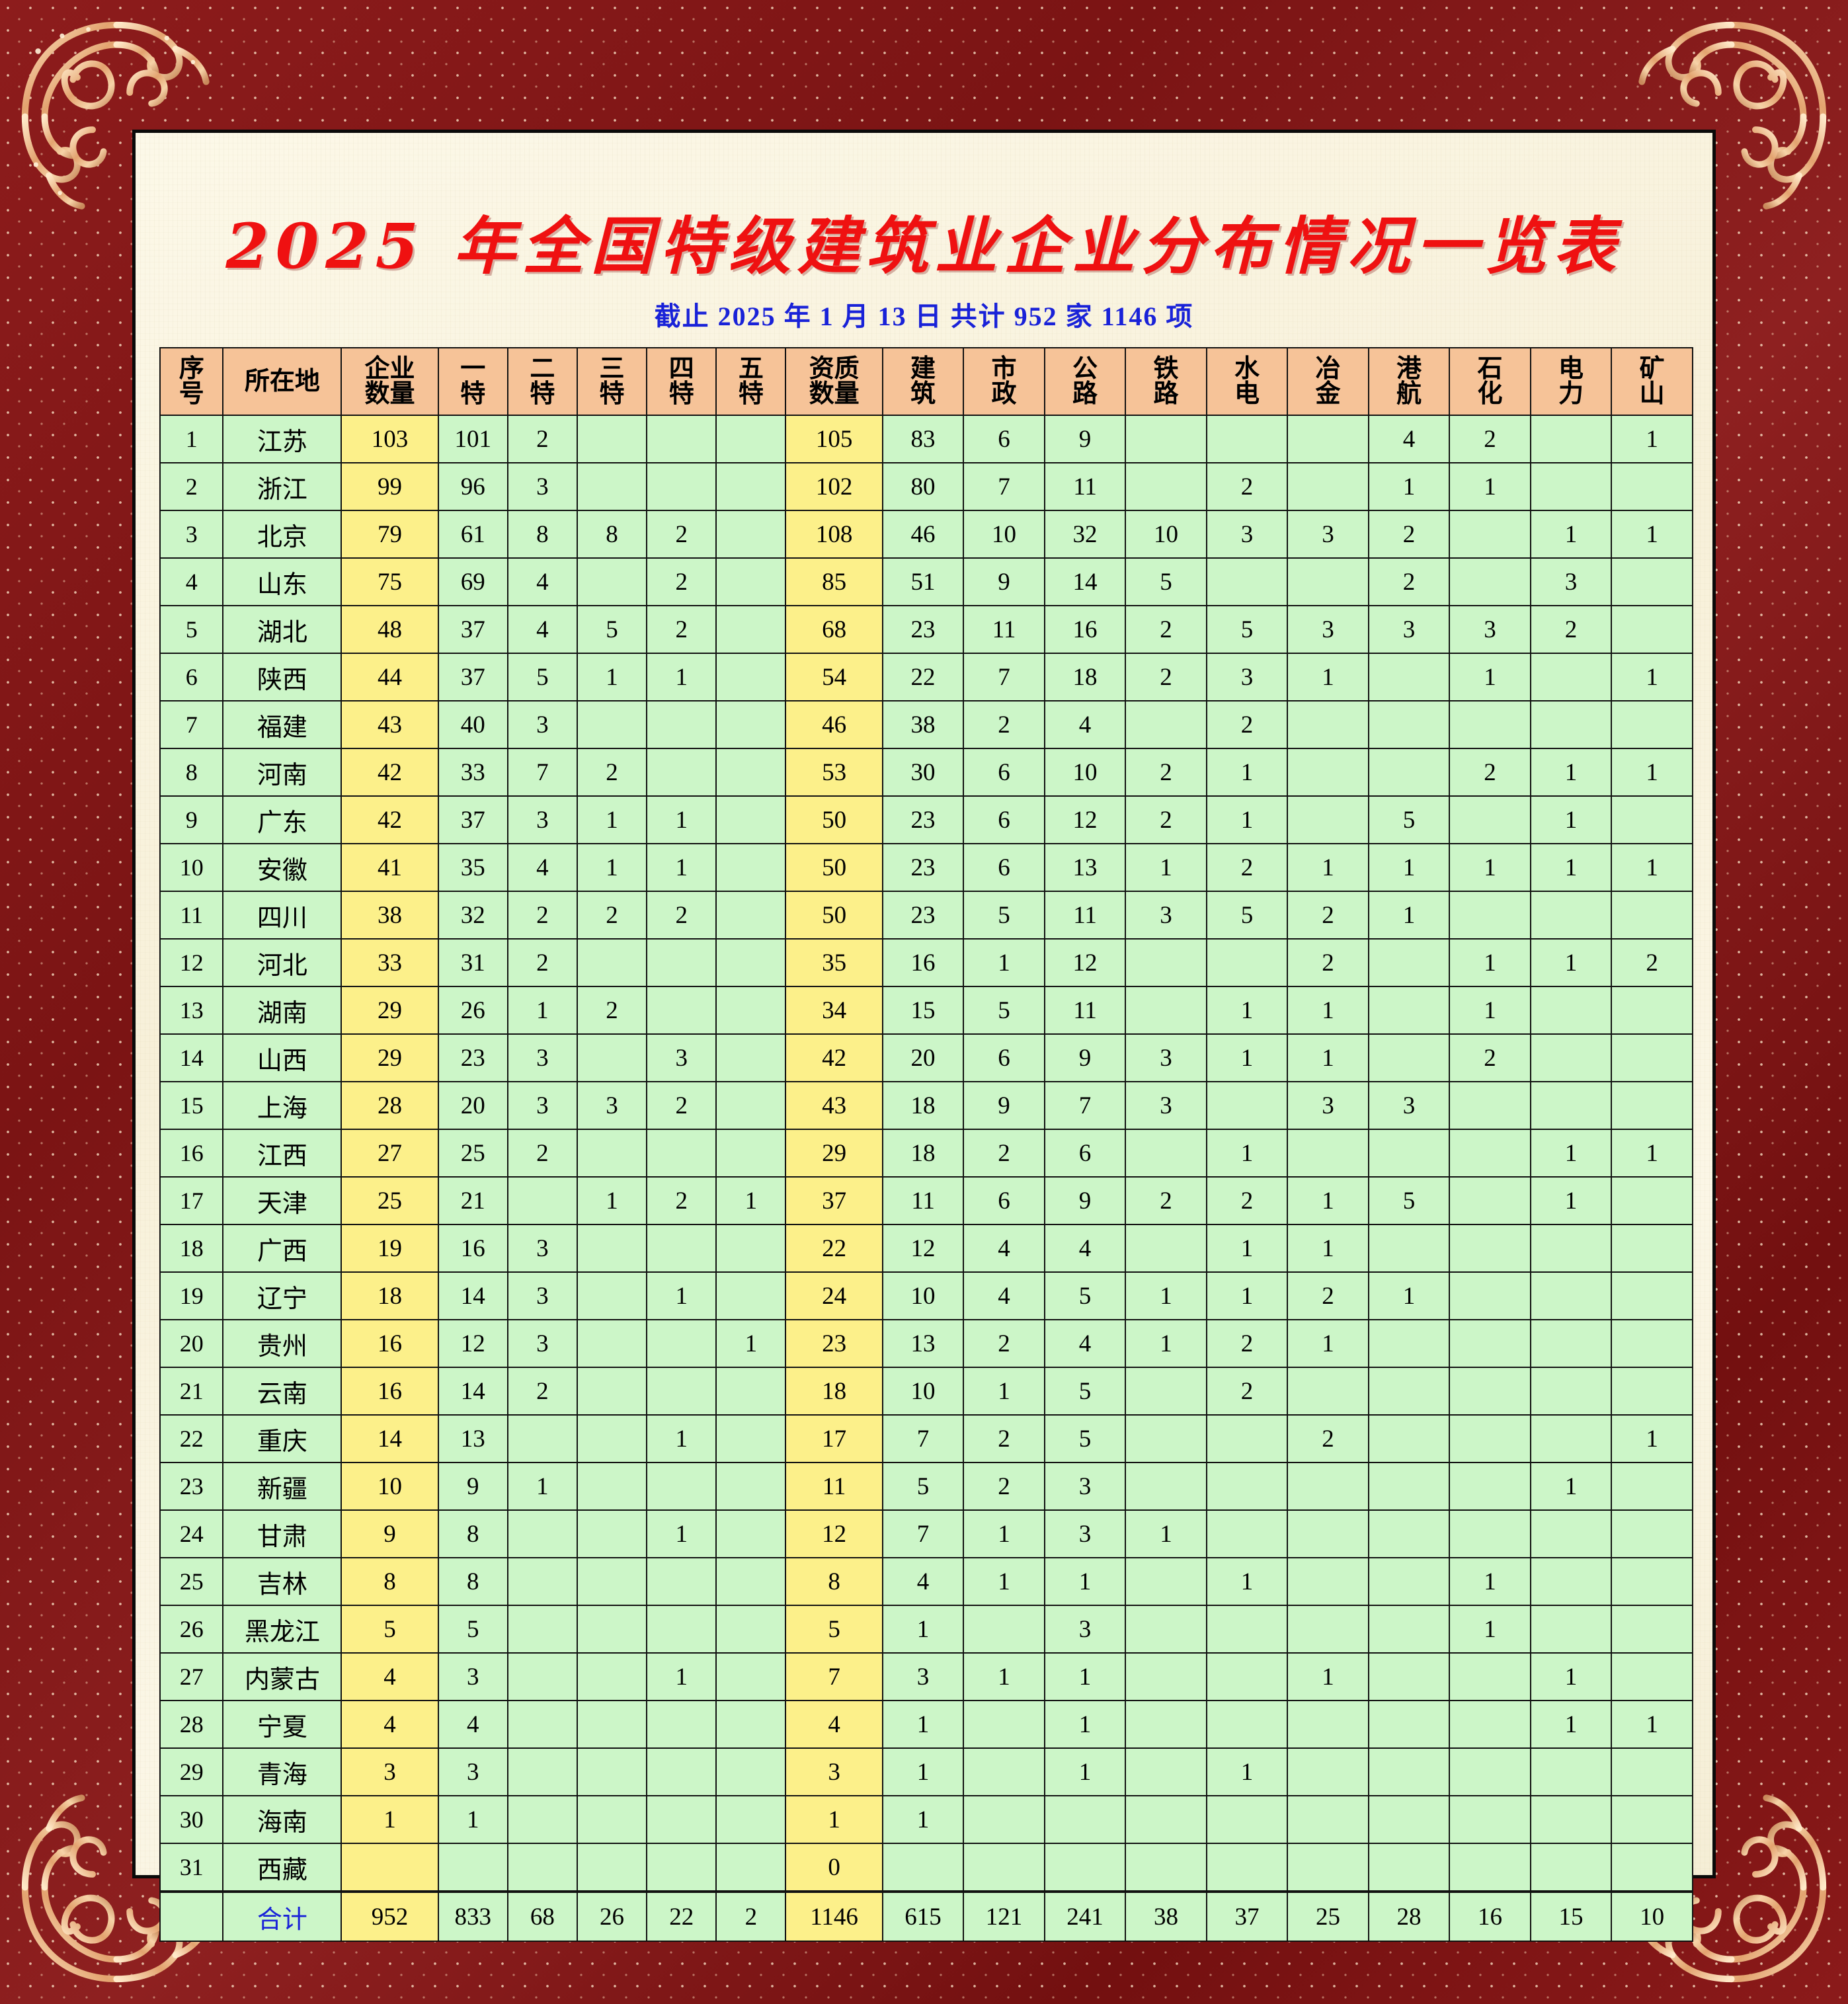 The image size is (1848, 2004). I want to click on table-row: 21 云南 16 14 2 18 10 1 5 2, so click(926, 1391).